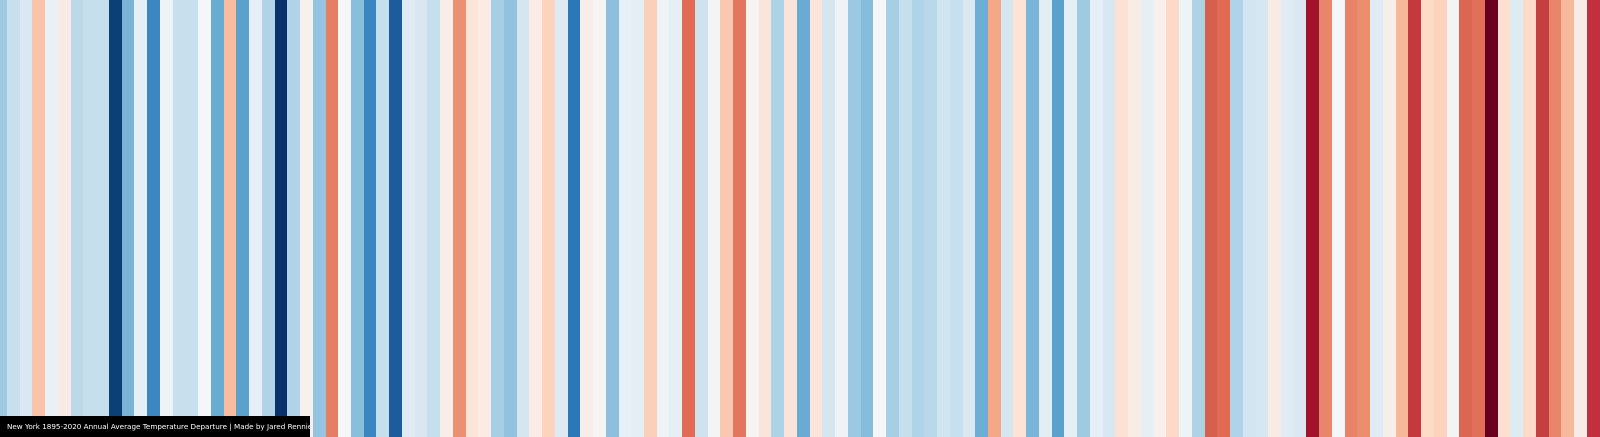 This screenshot has width=1600, height=437. I want to click on stripe-1968, so click(931, 218).